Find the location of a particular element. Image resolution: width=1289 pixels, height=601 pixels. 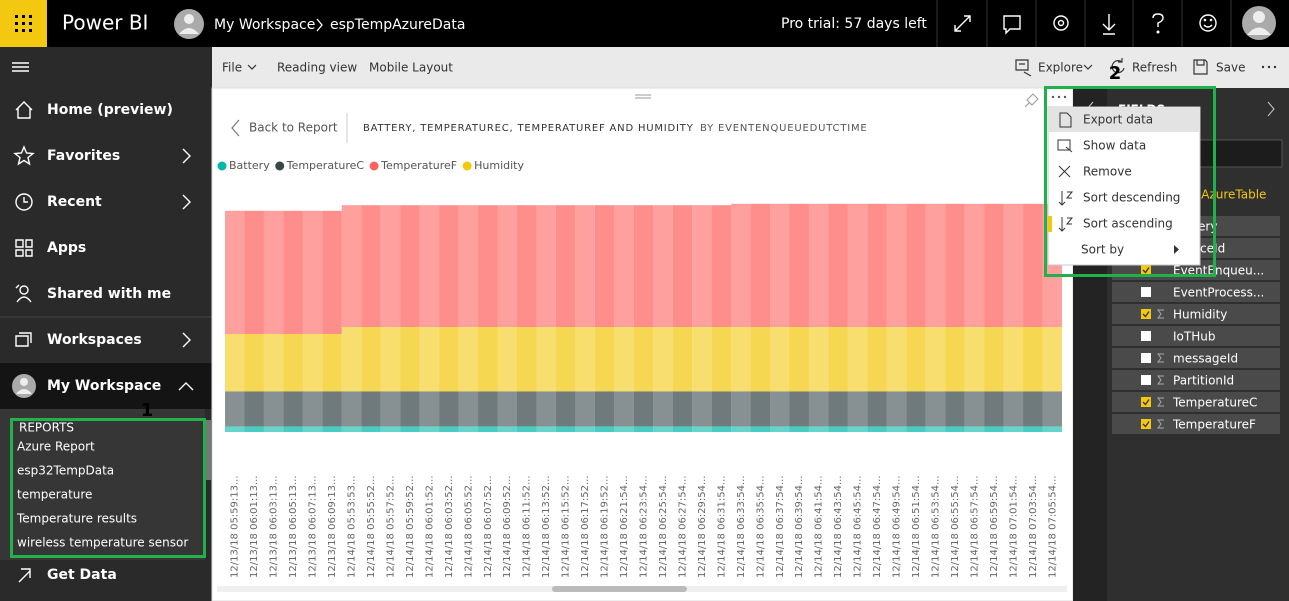

user-avatar-head is located at coordinates (1259, 17).